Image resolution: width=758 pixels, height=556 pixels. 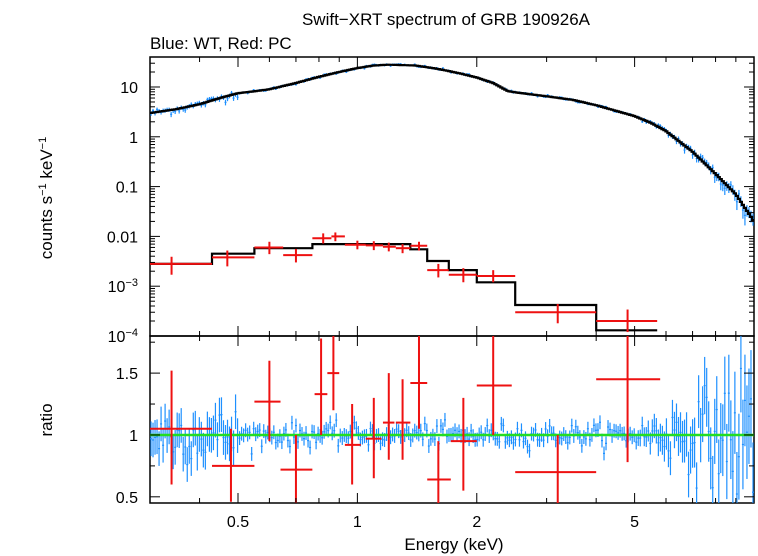 I want to click on ylabel-part-exp2: −1, so click(x=43, y=143).